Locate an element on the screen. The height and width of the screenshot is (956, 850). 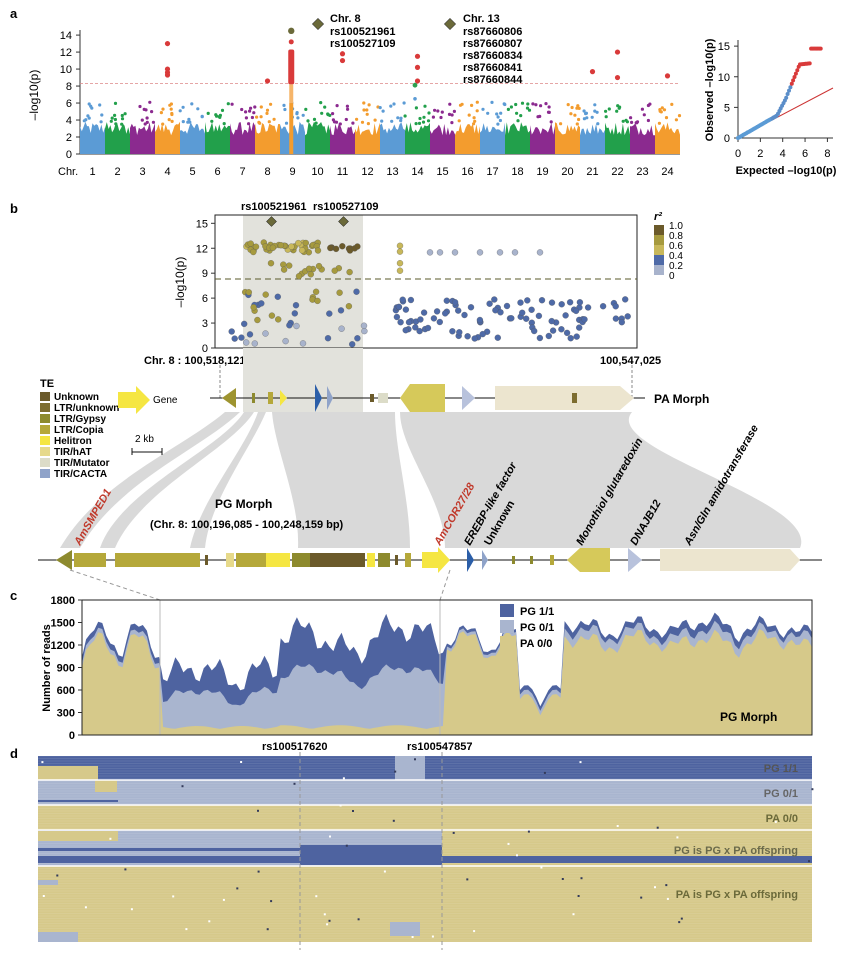
snp-left: rs100517620 is located at coordinates (294, 747).